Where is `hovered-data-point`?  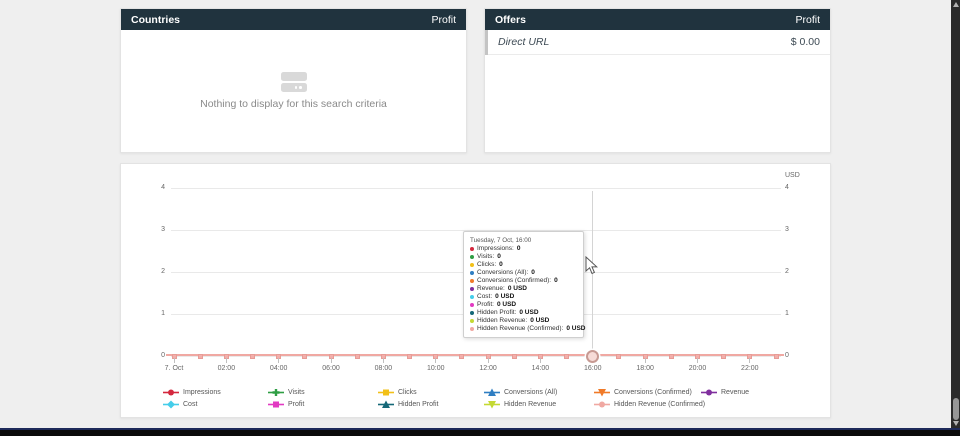
hovered-data-point is located at coordinates (593, 356).